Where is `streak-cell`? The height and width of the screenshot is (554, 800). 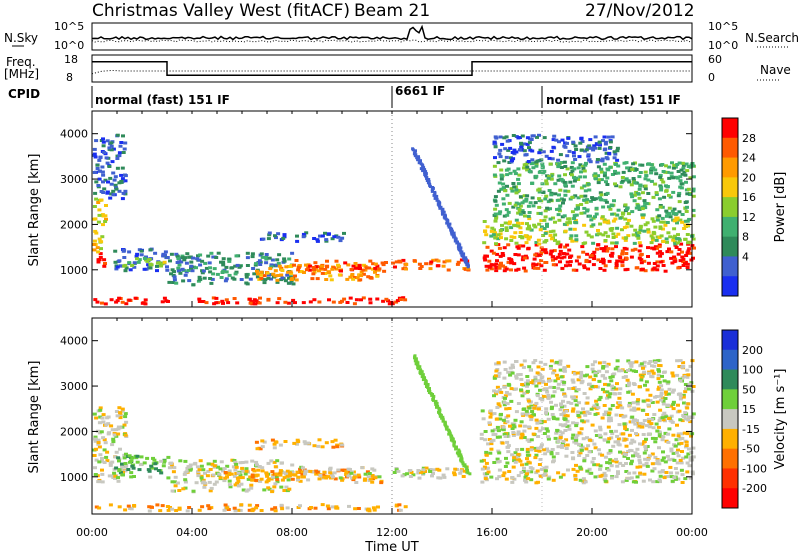
streak-cell is located at coordinates (433, 400).